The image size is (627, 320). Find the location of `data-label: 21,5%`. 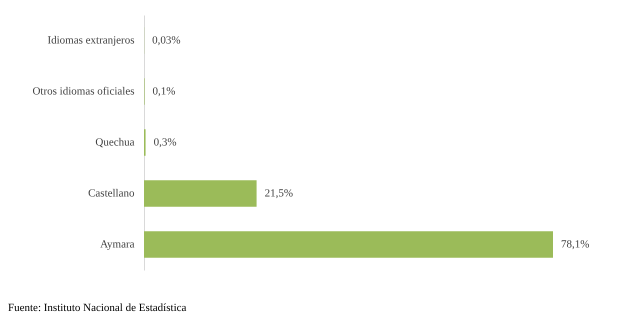

data-label: 21,5% is located at coordinates (279, 194).